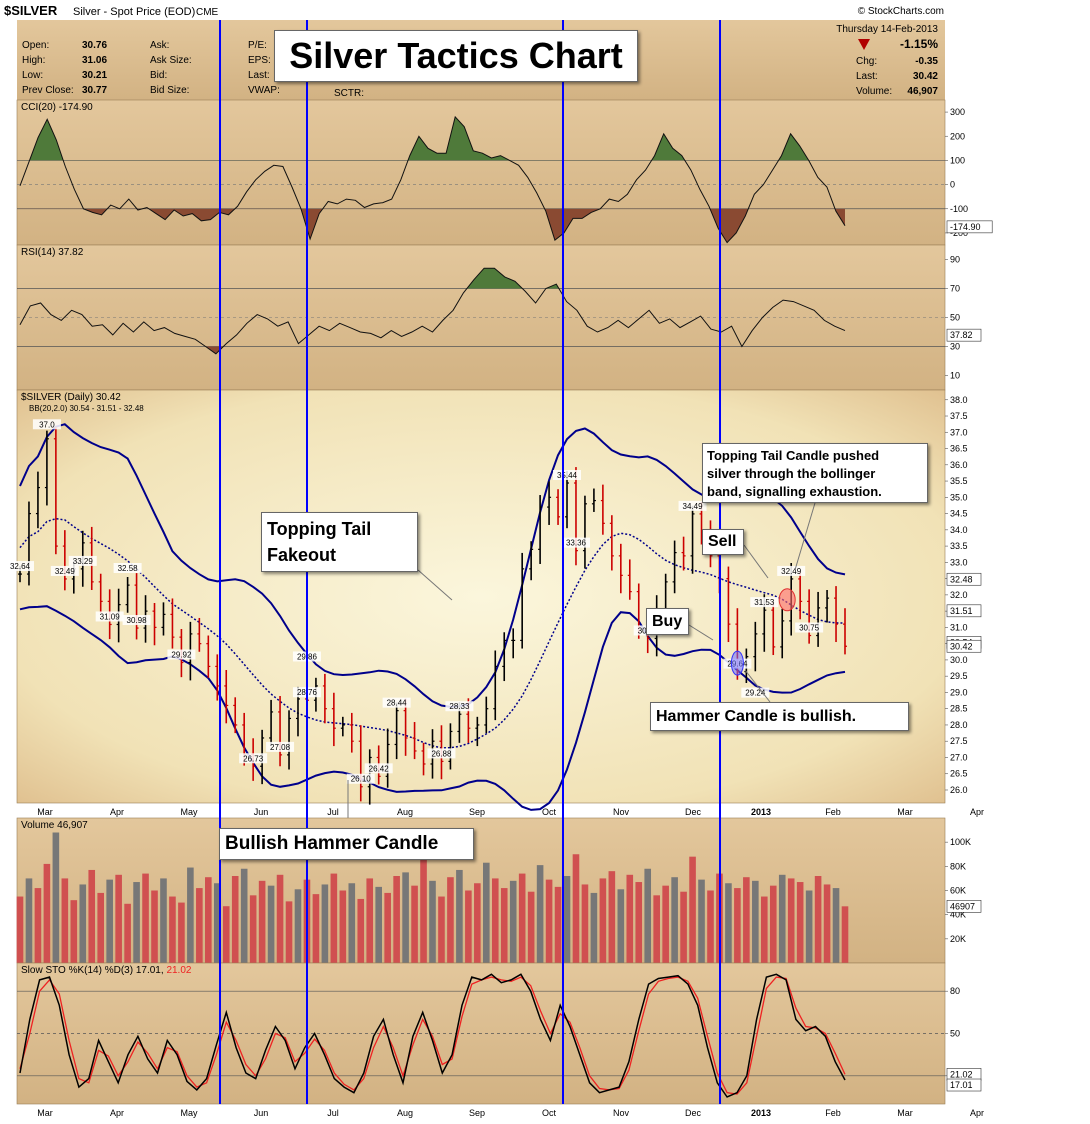 The width and height of the screenshot is (1090, 1124). I want to click on y-tick-label: 26.5, so click(959, 774).